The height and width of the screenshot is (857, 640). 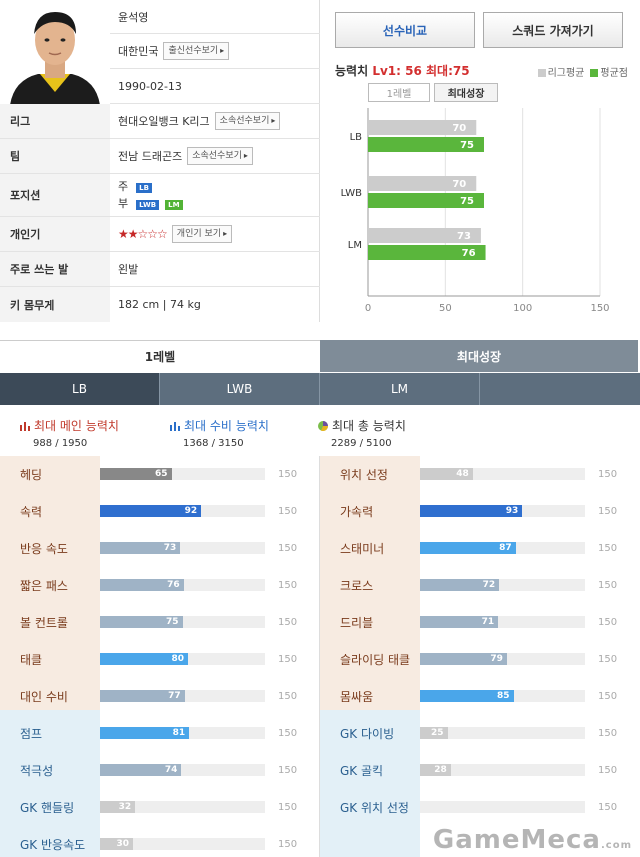 I want to click on stat-bar: 87, so click(x=468, y=548).